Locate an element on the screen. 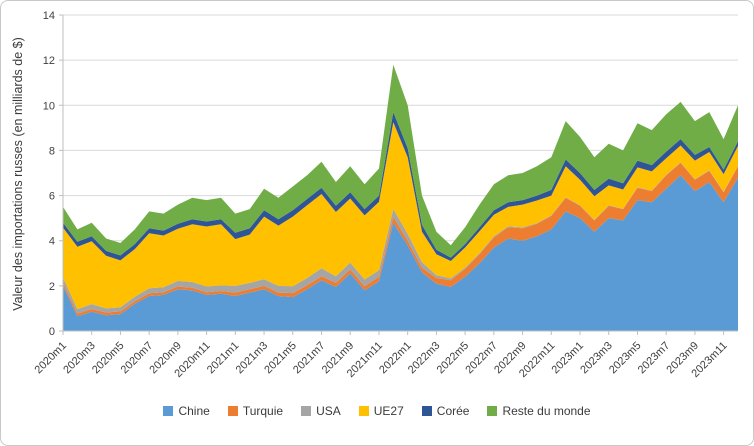 Image resolution: width=754 pixels, height=446 pixels. y-tick-label: 12 is located at coordinates (49, 61).